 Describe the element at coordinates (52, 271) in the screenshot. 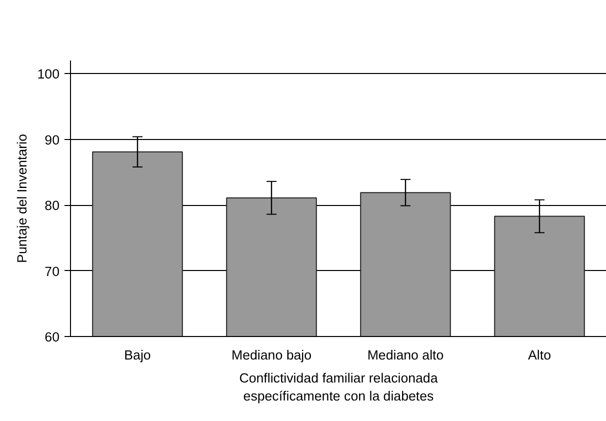

I see `y-tick-label: 70` at that location.